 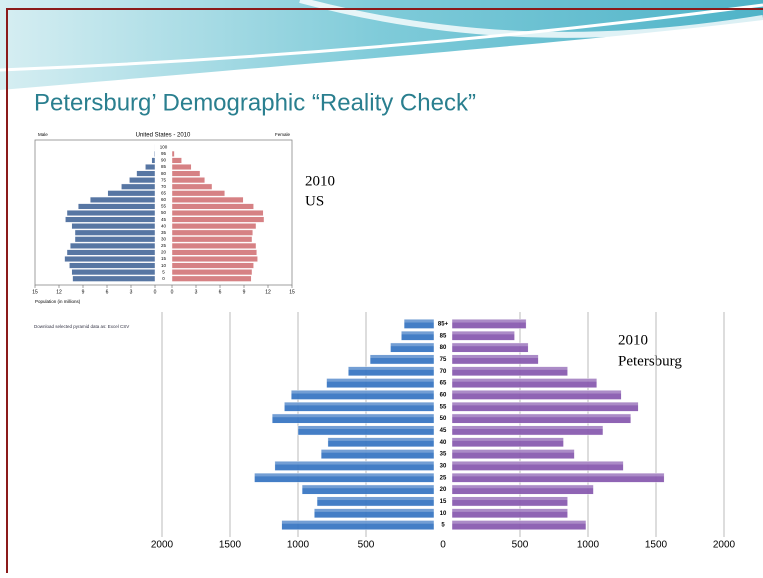 I want to click on y-tick-label: 70, so click(x=443, y=372).